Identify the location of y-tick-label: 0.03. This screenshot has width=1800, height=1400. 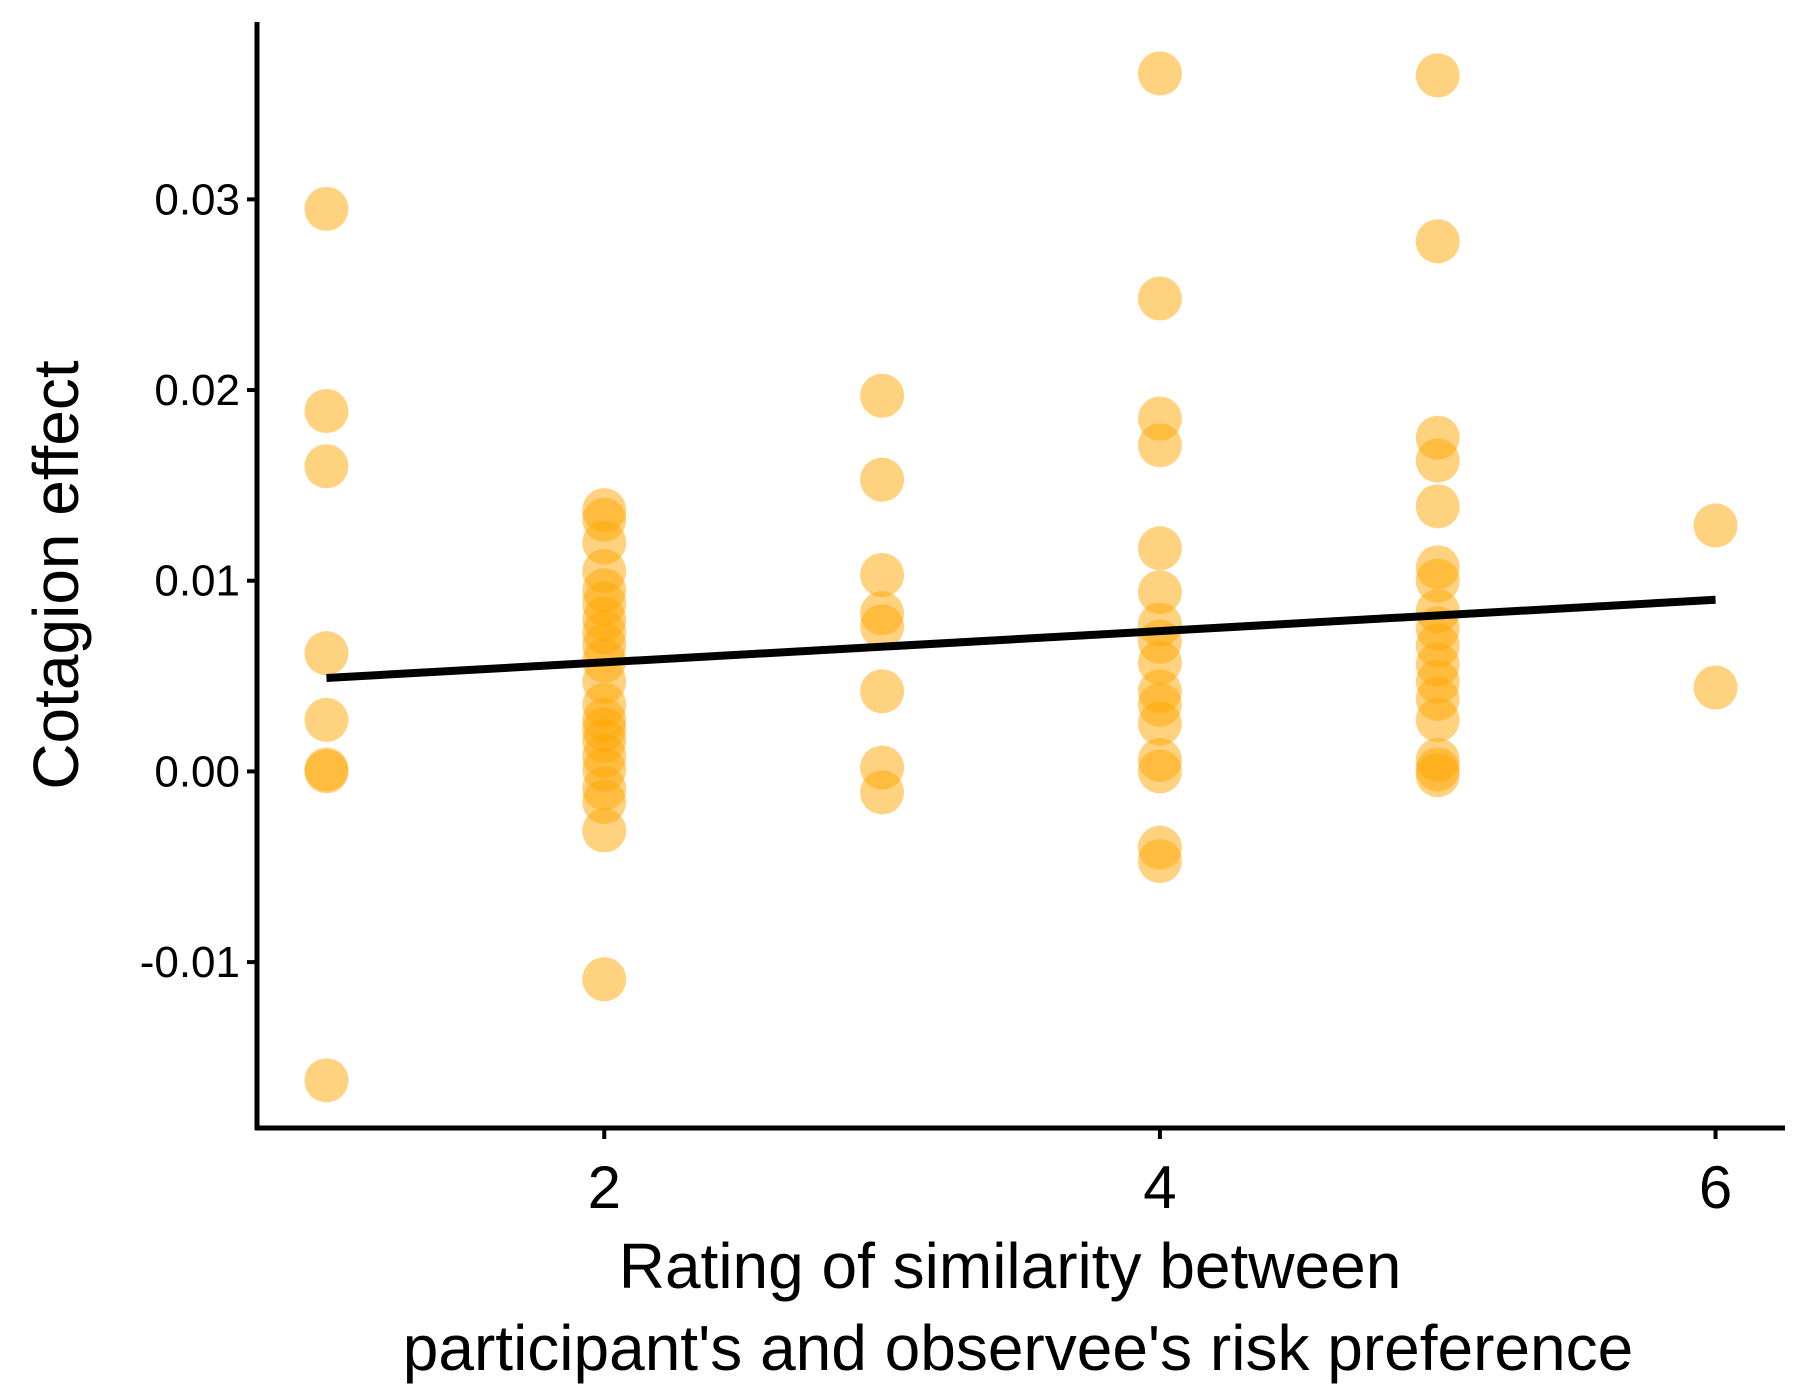
(197, 199).